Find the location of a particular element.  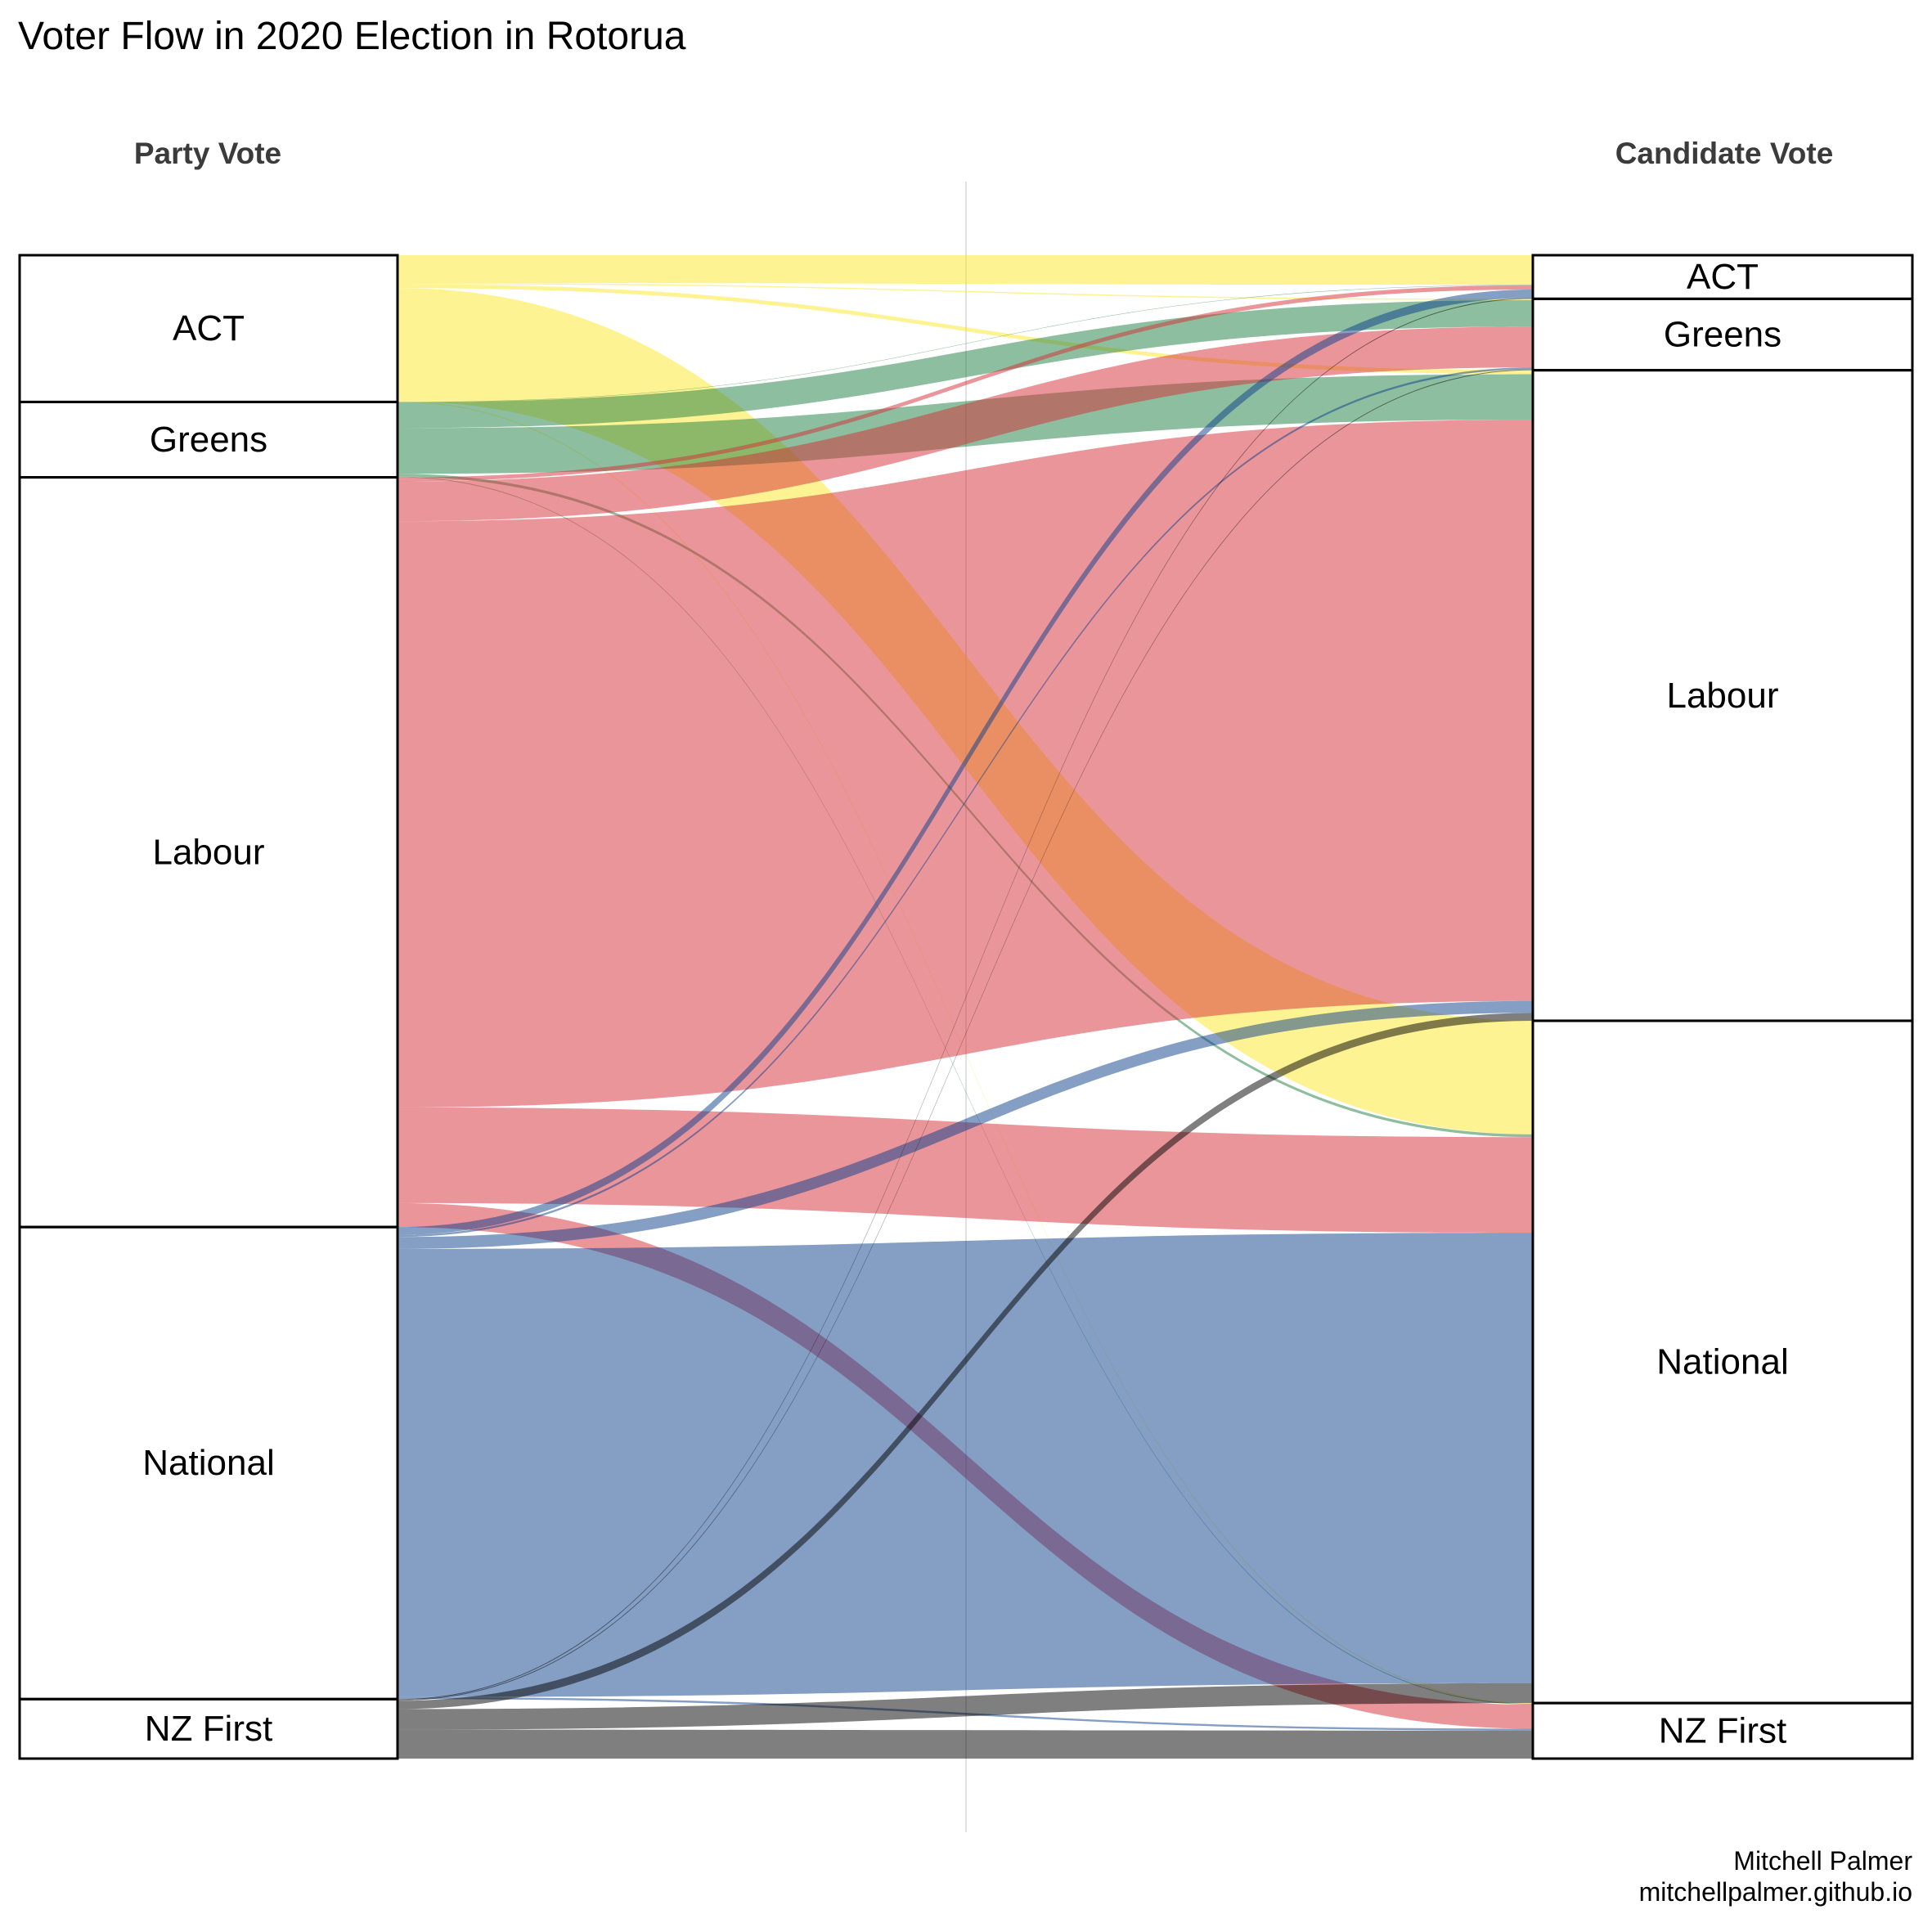

flow-labour-to-national is located at coordinates (966, 1170).